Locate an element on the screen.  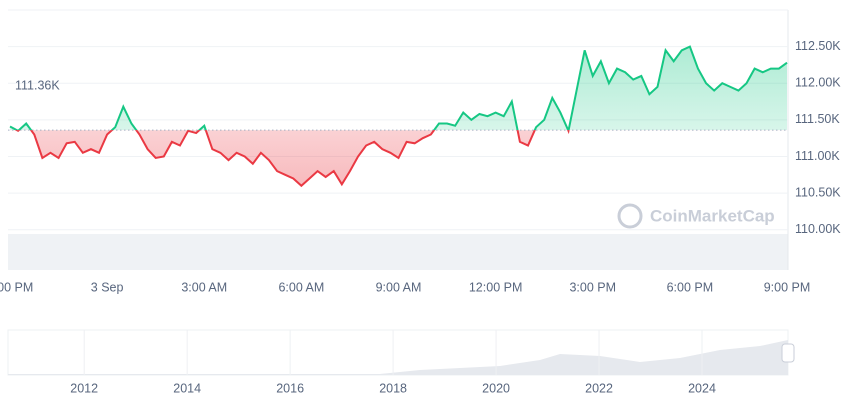
x-tick-label: 6:00 AM is located at coordinates (301, 287).